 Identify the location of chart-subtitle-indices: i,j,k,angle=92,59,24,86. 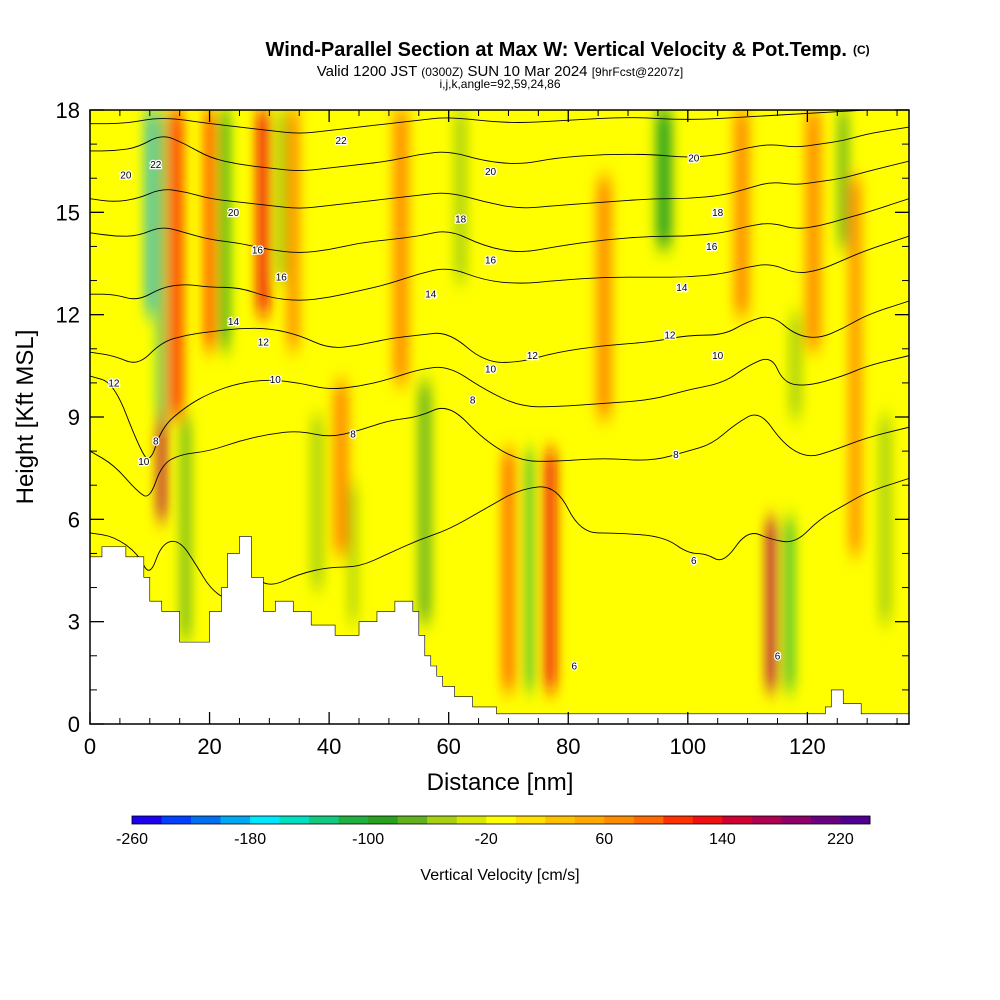
(499, 84).